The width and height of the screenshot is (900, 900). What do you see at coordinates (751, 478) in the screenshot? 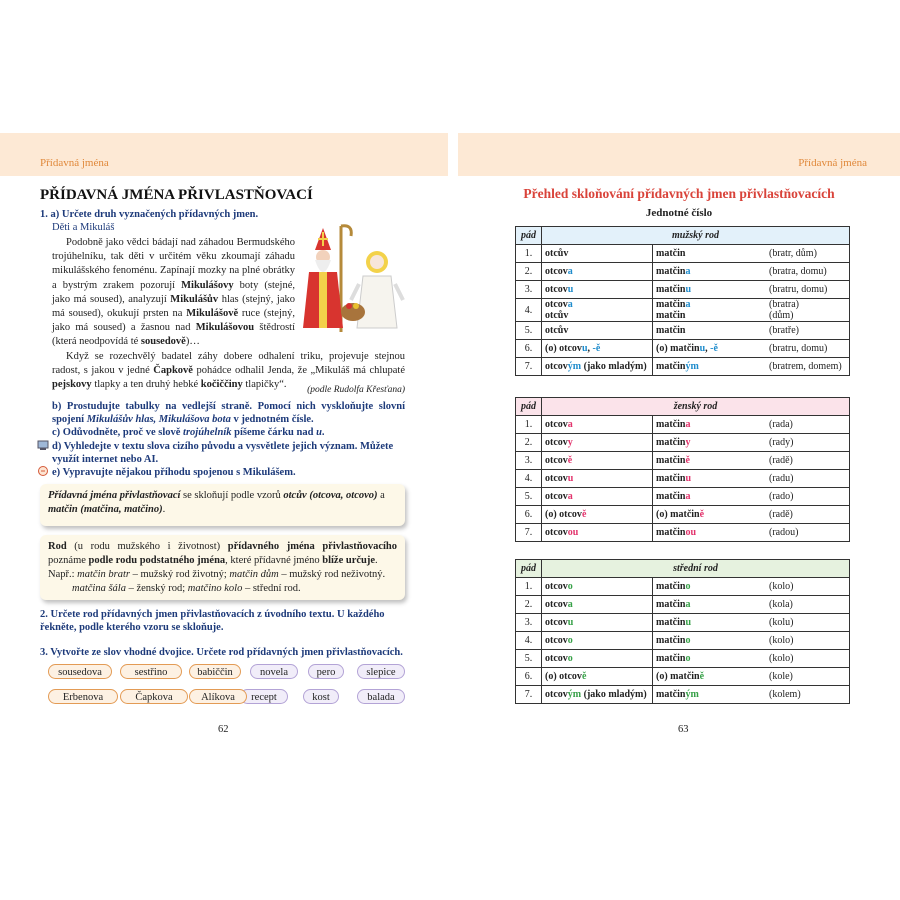
I see `form-line: matčinu (radu)` at bounding box center [751, 478].